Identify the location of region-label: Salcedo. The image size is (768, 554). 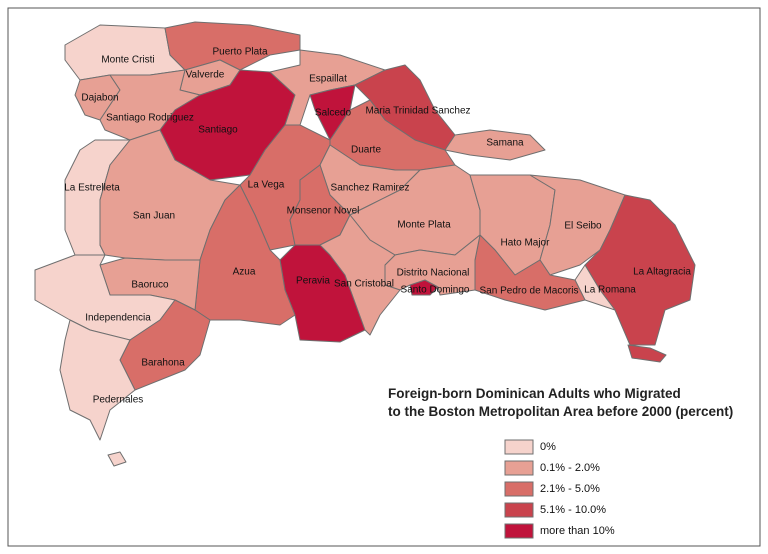
(333, 113).